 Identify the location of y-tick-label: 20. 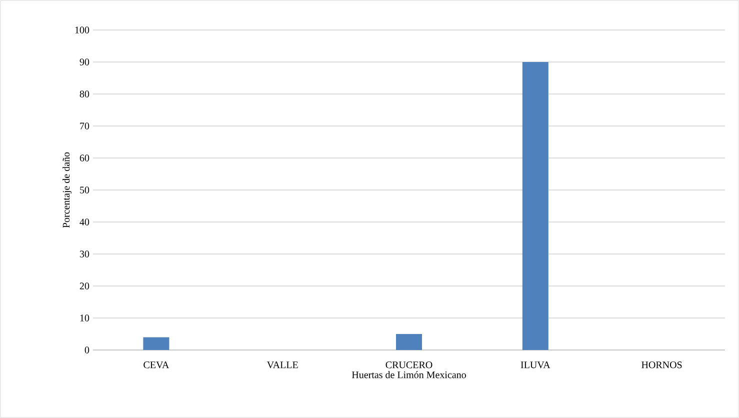
(85, 286).